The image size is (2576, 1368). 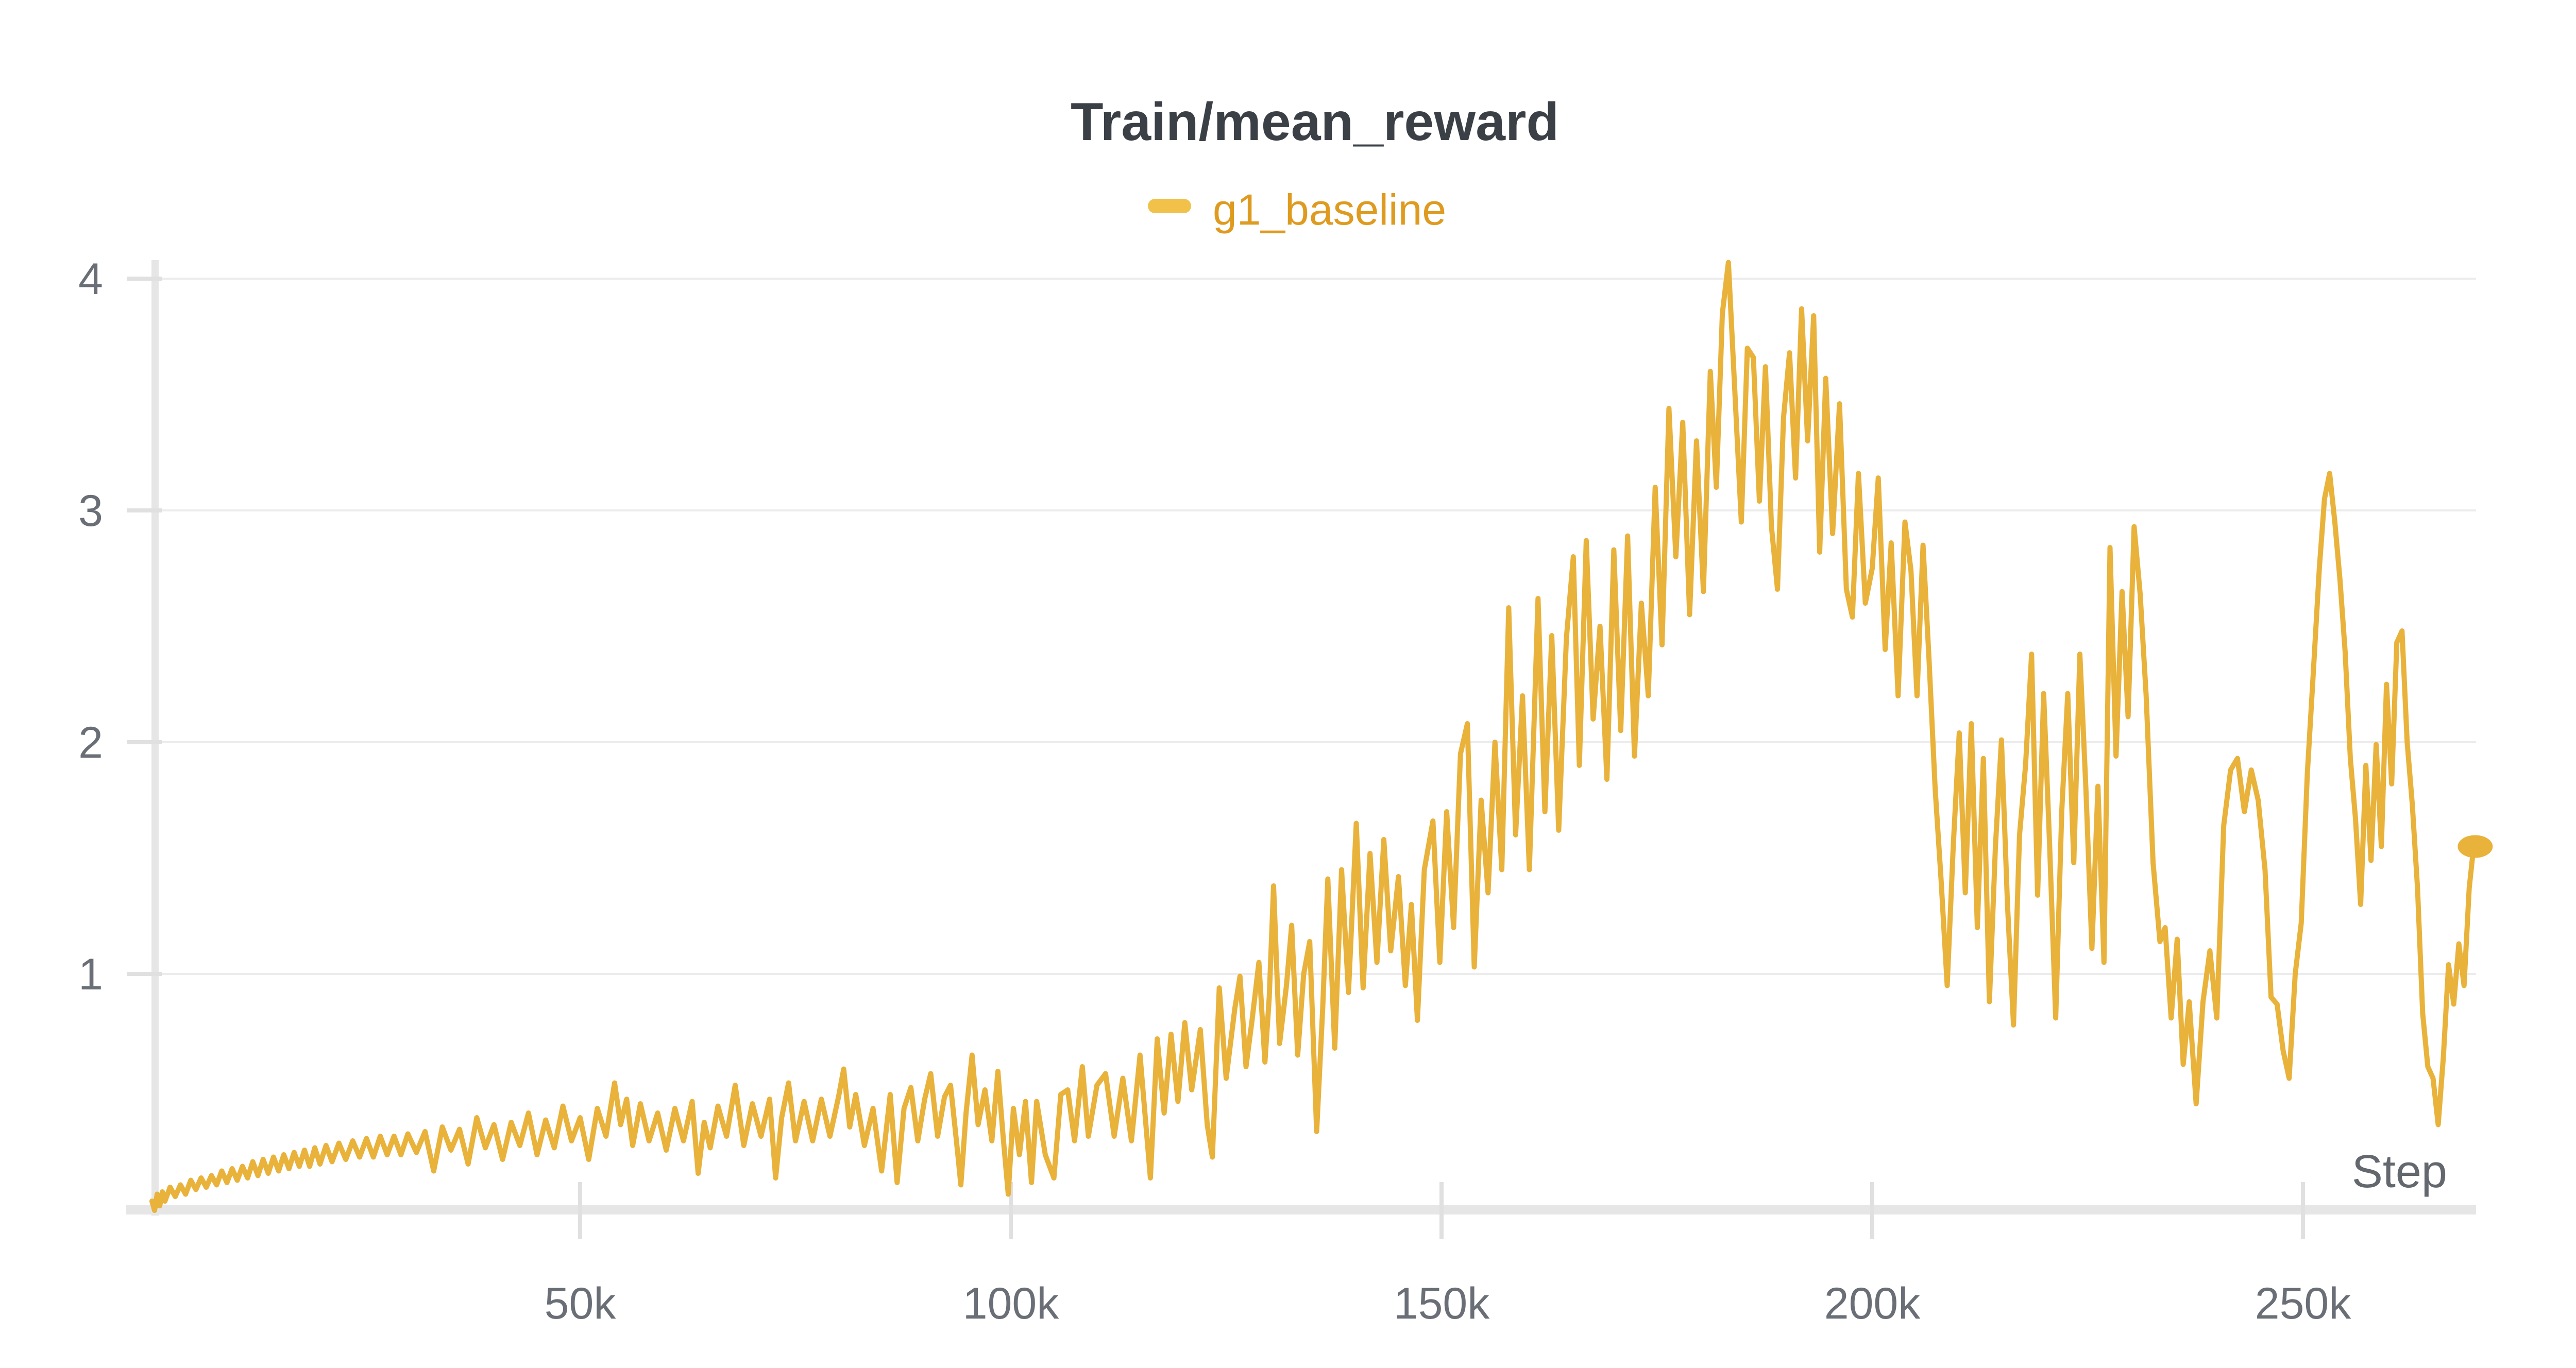 I want to click on x-tick-label-50k: 50k, so click(x=581, y=1303).